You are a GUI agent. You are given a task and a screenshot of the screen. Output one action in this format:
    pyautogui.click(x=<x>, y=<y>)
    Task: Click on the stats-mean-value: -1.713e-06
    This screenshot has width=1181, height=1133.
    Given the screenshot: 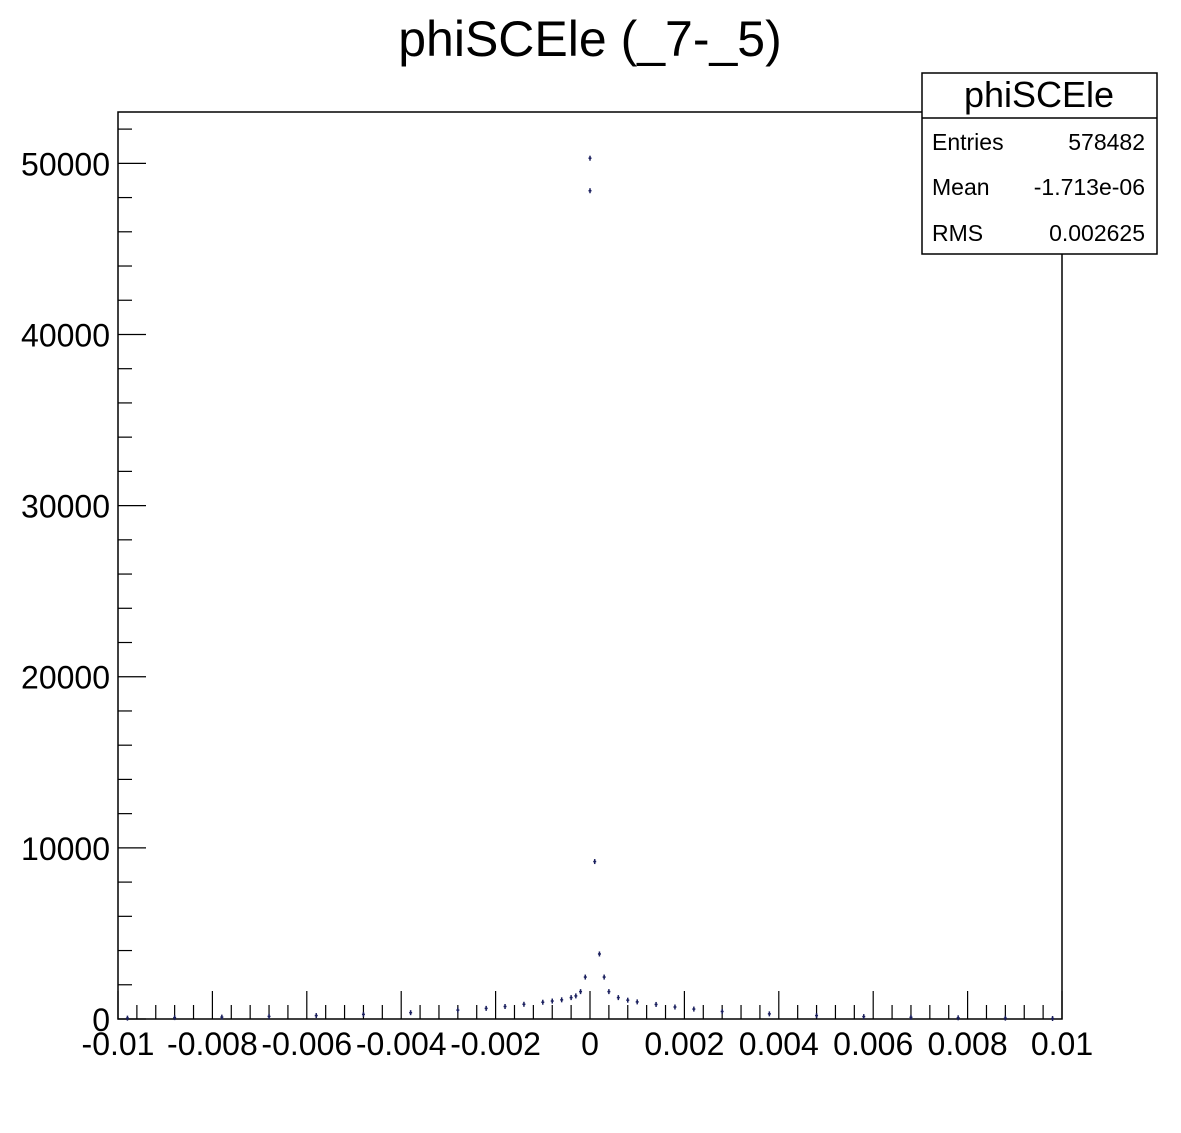 What is the action you would take?
    pyautogui.click(x=1089, y=187)
    